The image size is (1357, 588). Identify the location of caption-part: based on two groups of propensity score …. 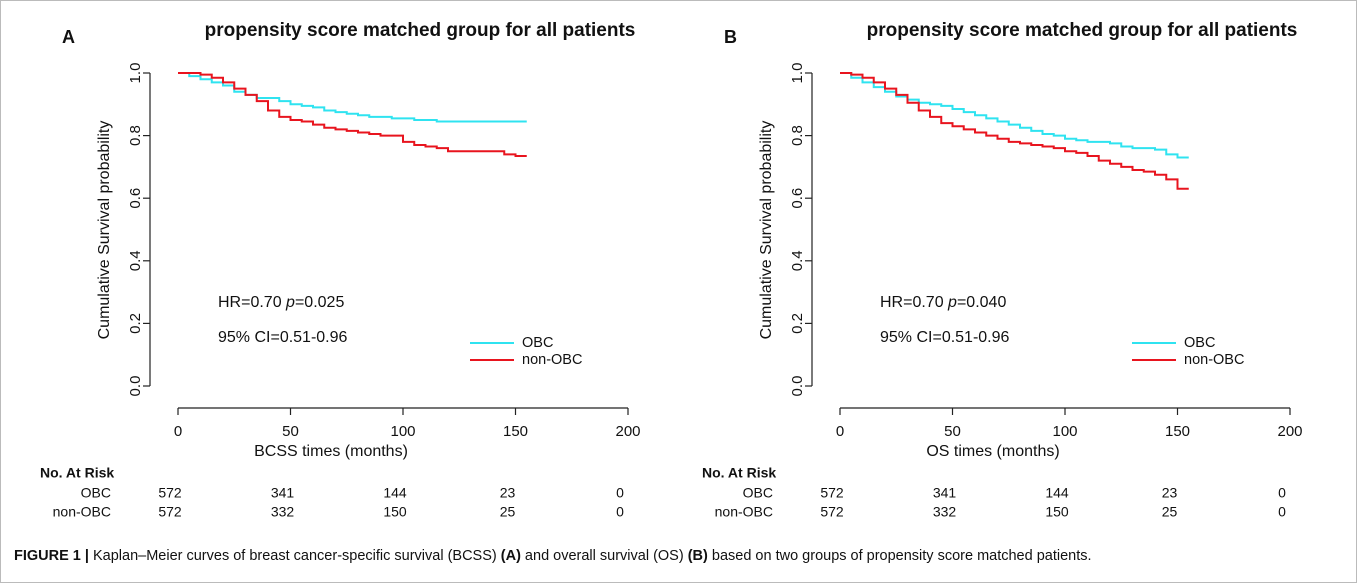
(900, 556).